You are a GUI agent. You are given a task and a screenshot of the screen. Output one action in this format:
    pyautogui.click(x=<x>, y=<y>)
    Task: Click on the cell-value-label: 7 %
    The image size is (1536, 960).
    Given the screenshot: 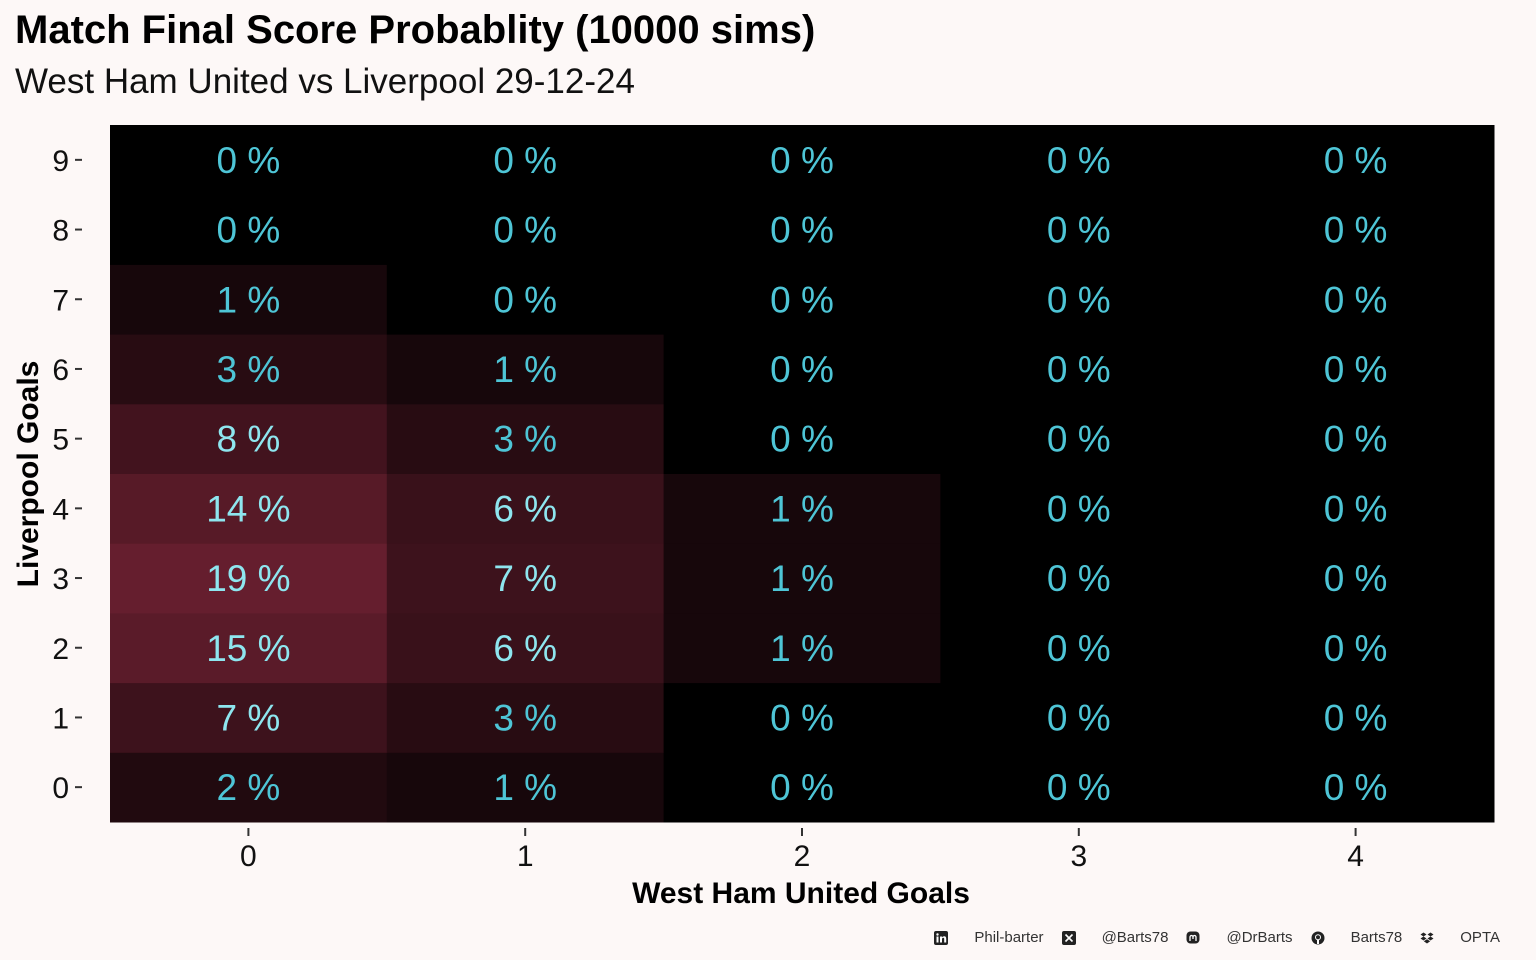 What is the action you would take?
    pyautogui.click(x=525, y=578)
    